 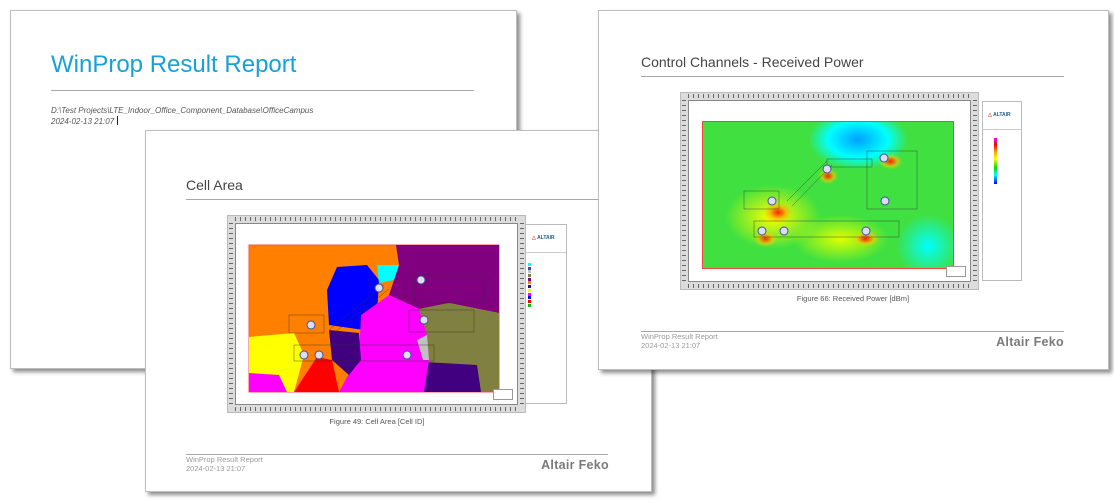 I want to click on legend-swatches, so click(x=529, y=285).